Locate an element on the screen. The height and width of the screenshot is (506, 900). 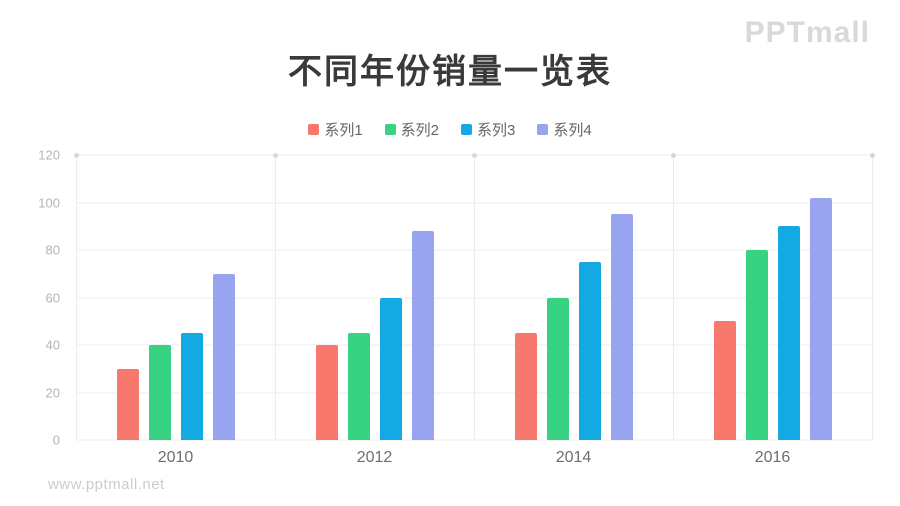
y-axis-labels: 0 20 40 60 80 100 120 is located at coordinates (46, 298).